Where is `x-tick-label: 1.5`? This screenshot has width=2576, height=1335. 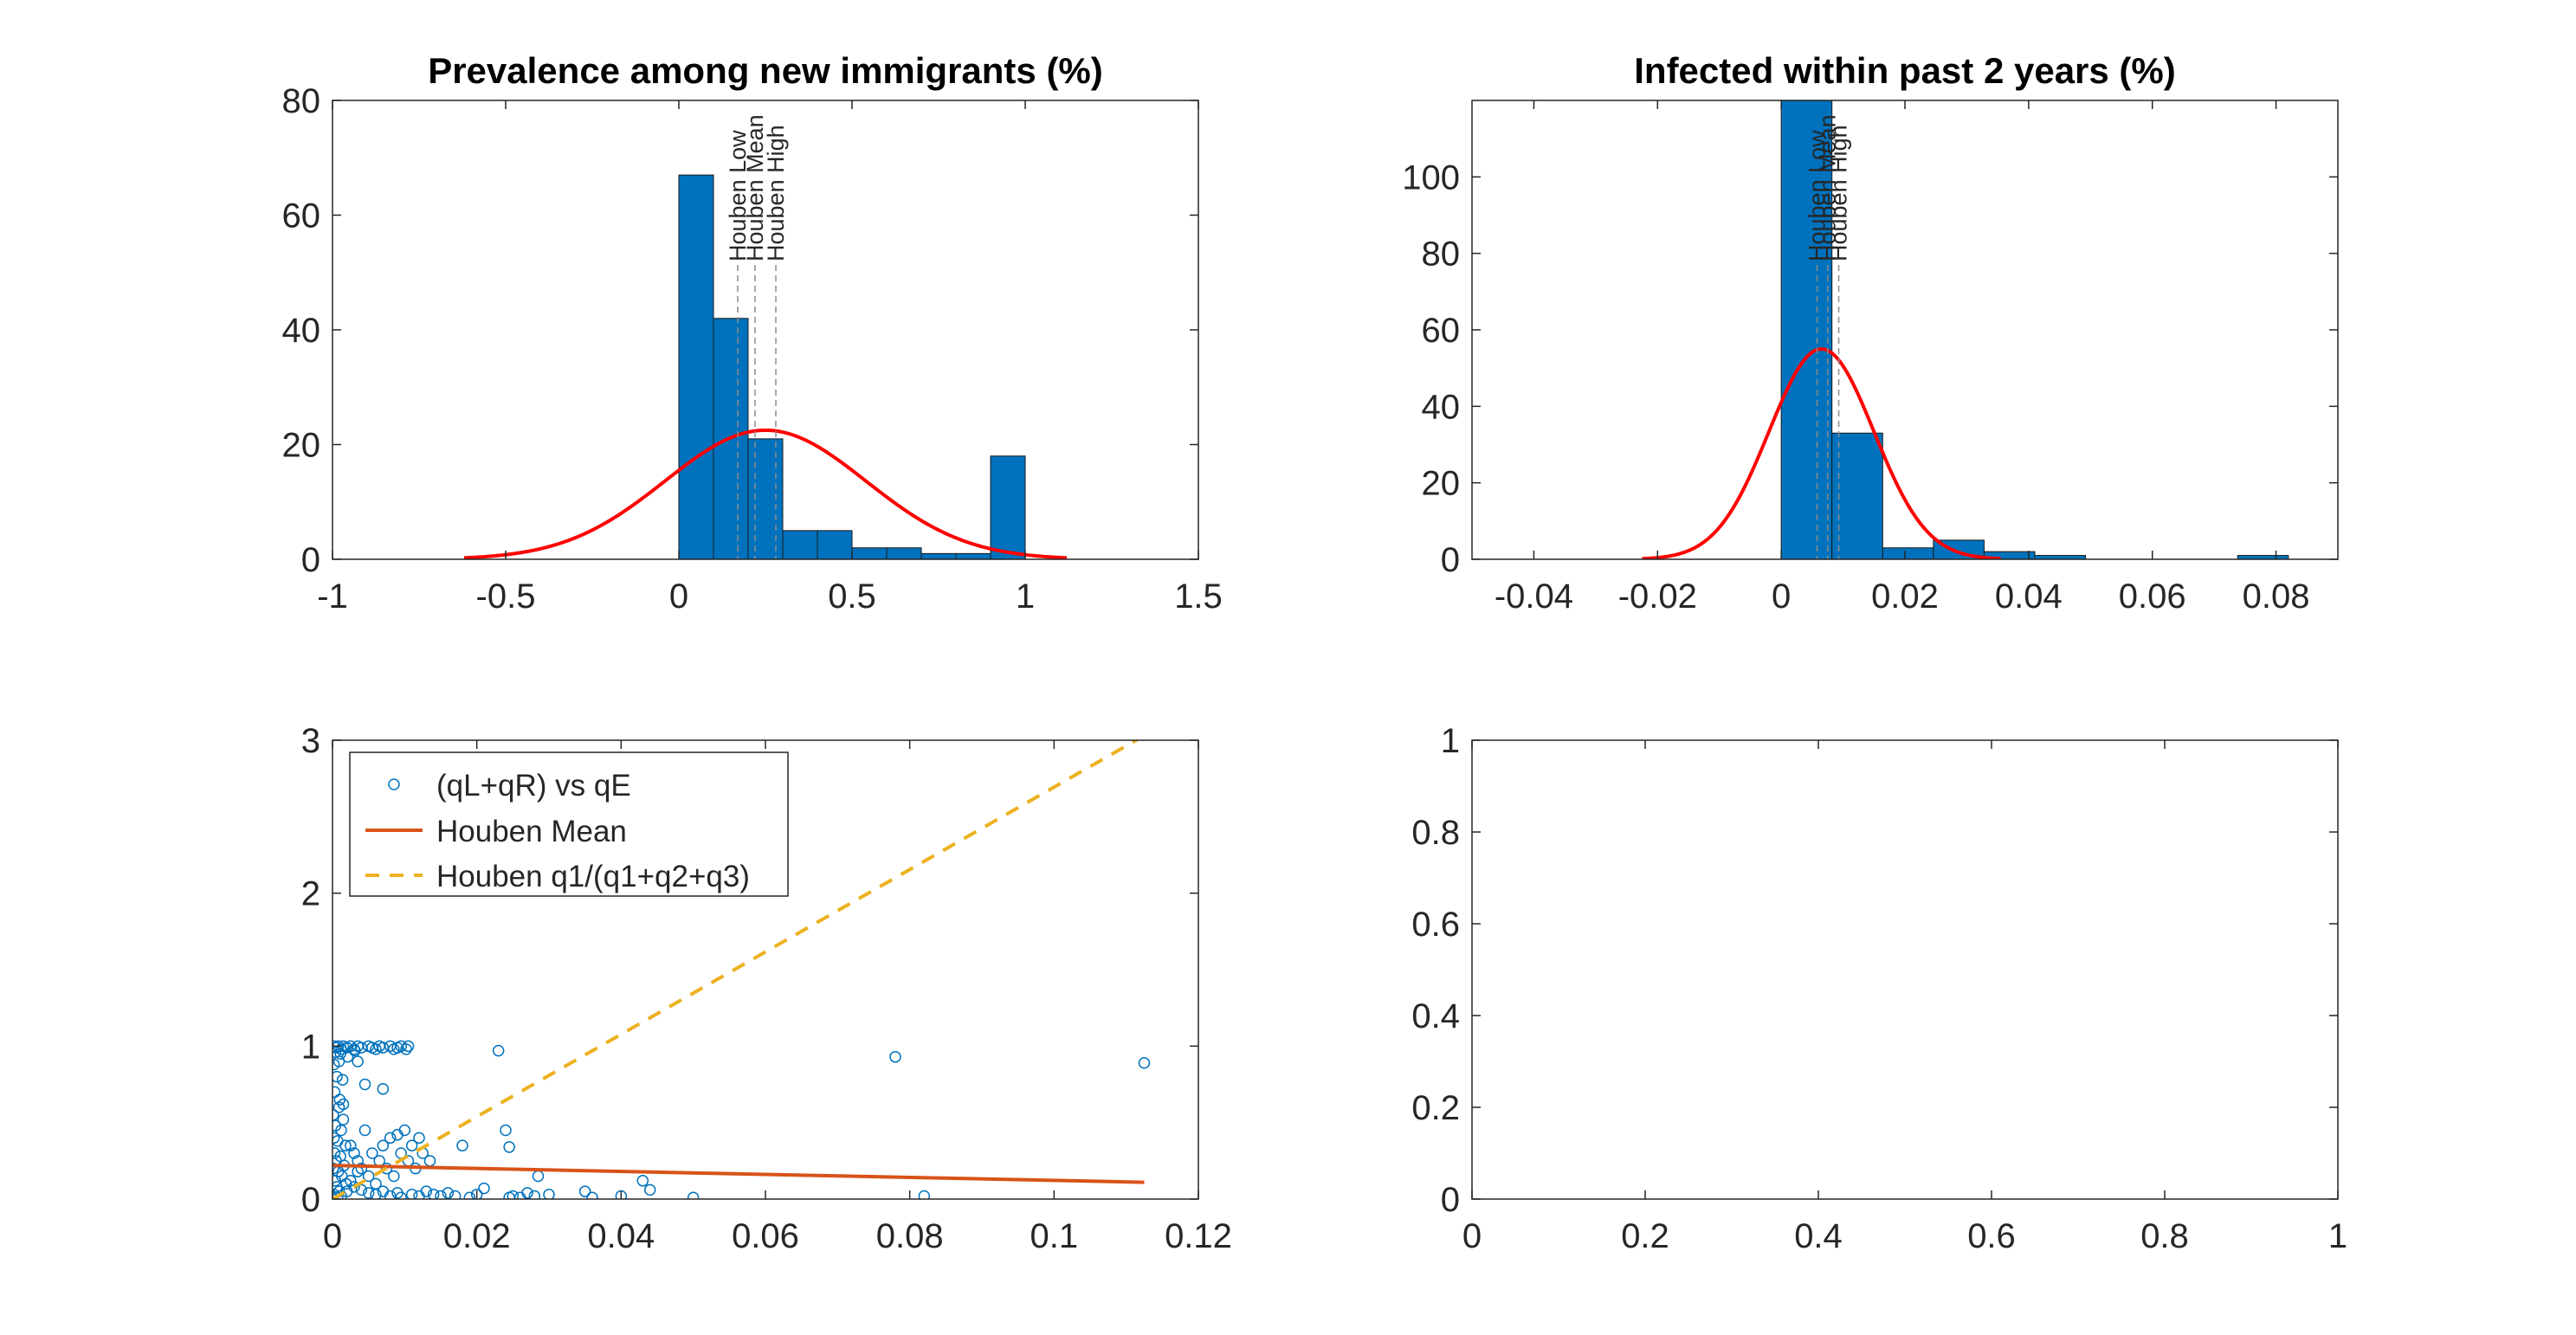 x-tick-label: 1.5 is located at coordinates (1198, 596).